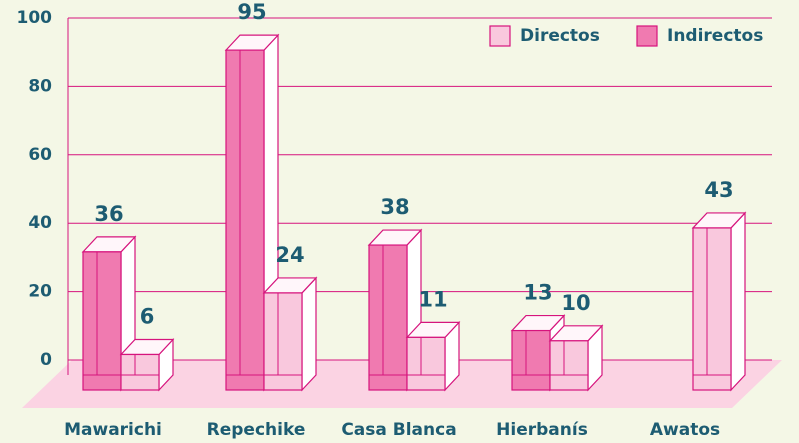  Describe the element at coordinates (40, 155) in the screenshot. I see `y-tick-label: 60` at that location.